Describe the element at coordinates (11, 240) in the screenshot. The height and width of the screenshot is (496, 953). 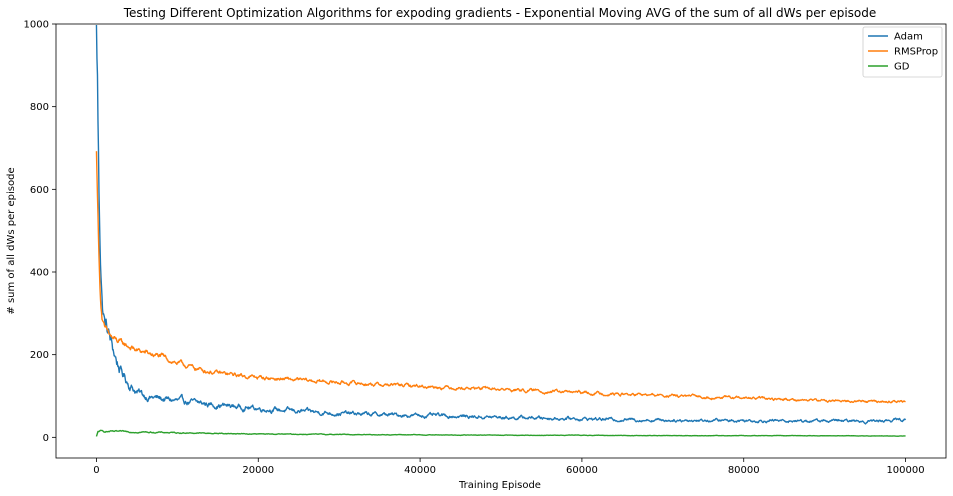
I see `y-axis-label: # sum of all dWs per episode` at that location.